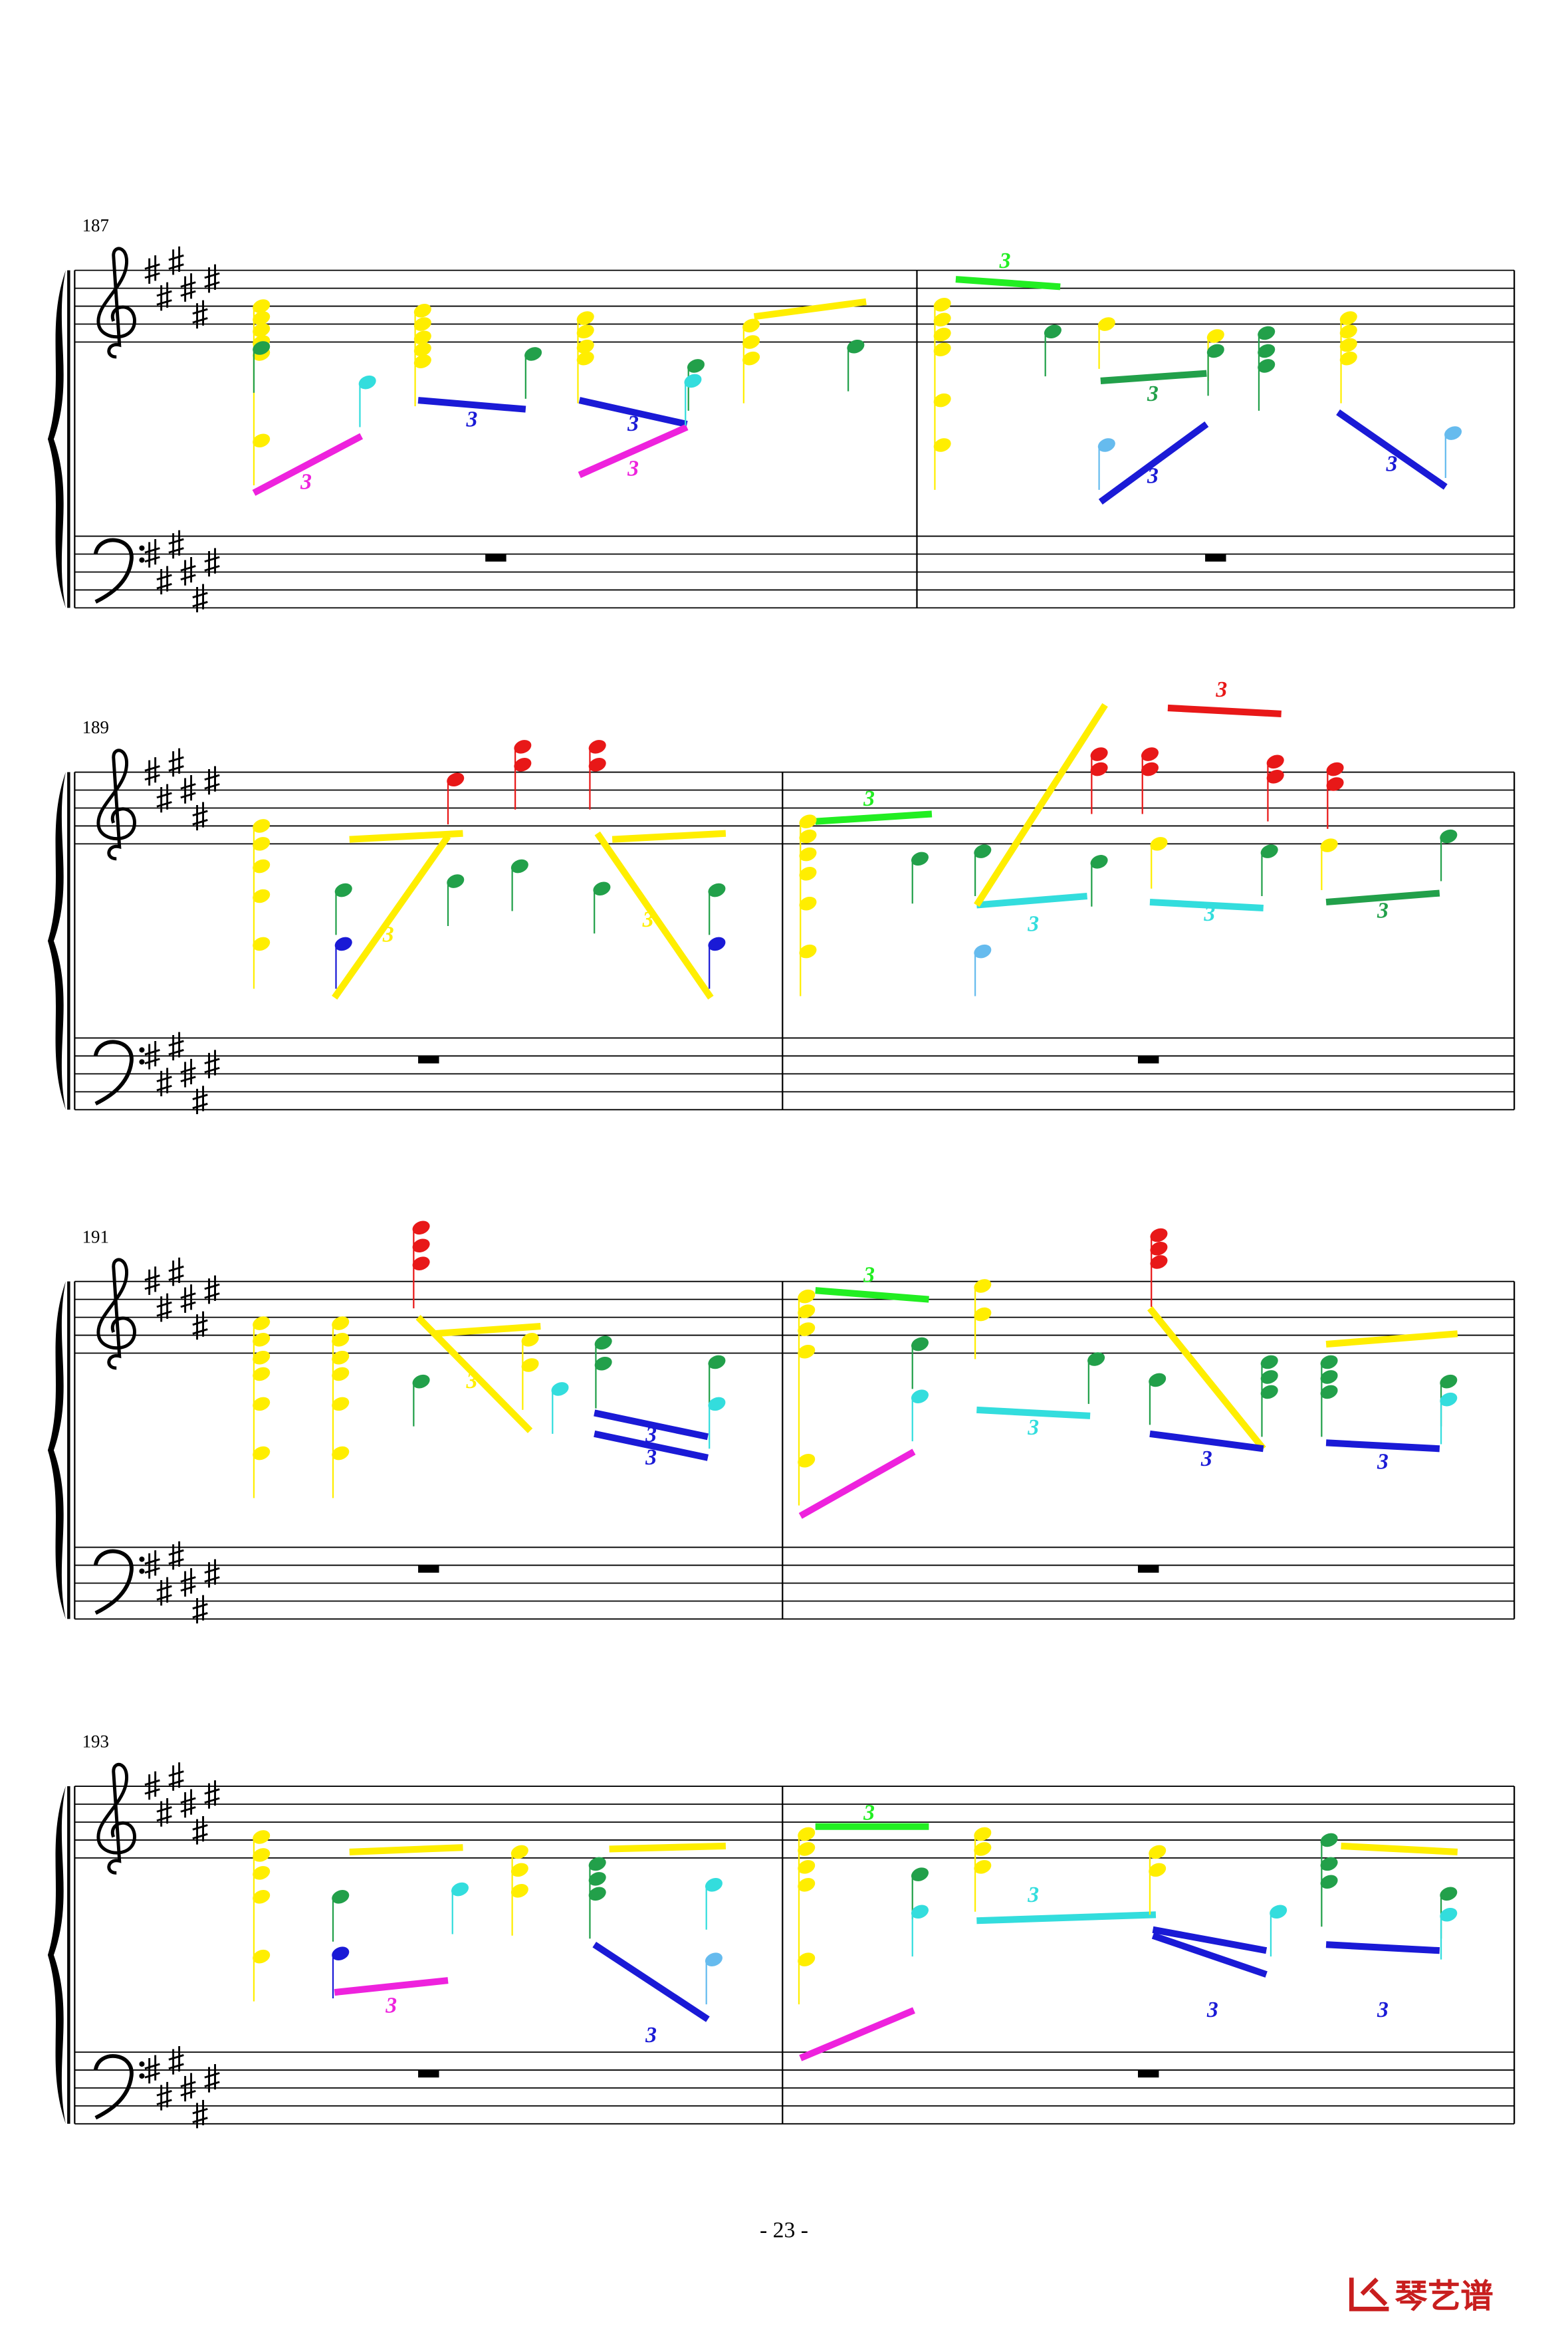 This screenshot has height=2332, width=1568. I want to click on treble-clef, so click(116, 805).